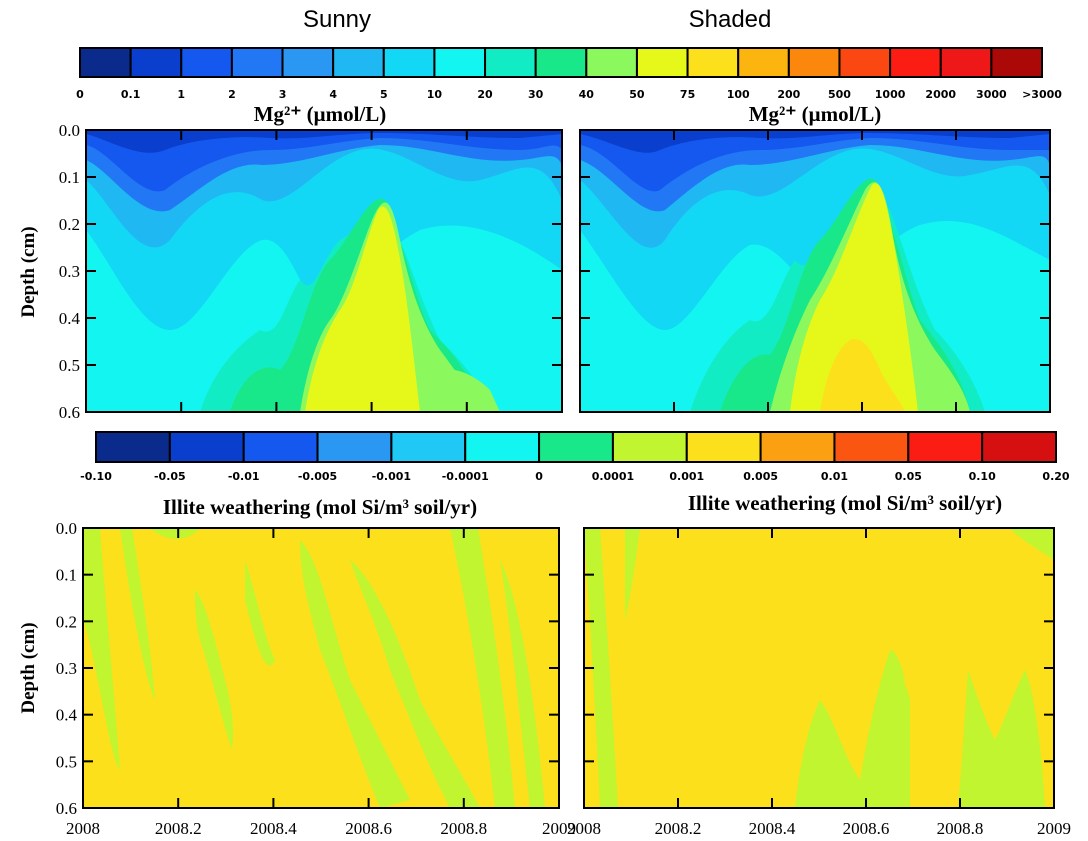 Image resolution: width=1088 pixels, height=841 pixels. I want to click on mg-colorbar-tick-label: 1, so click(181, 94).